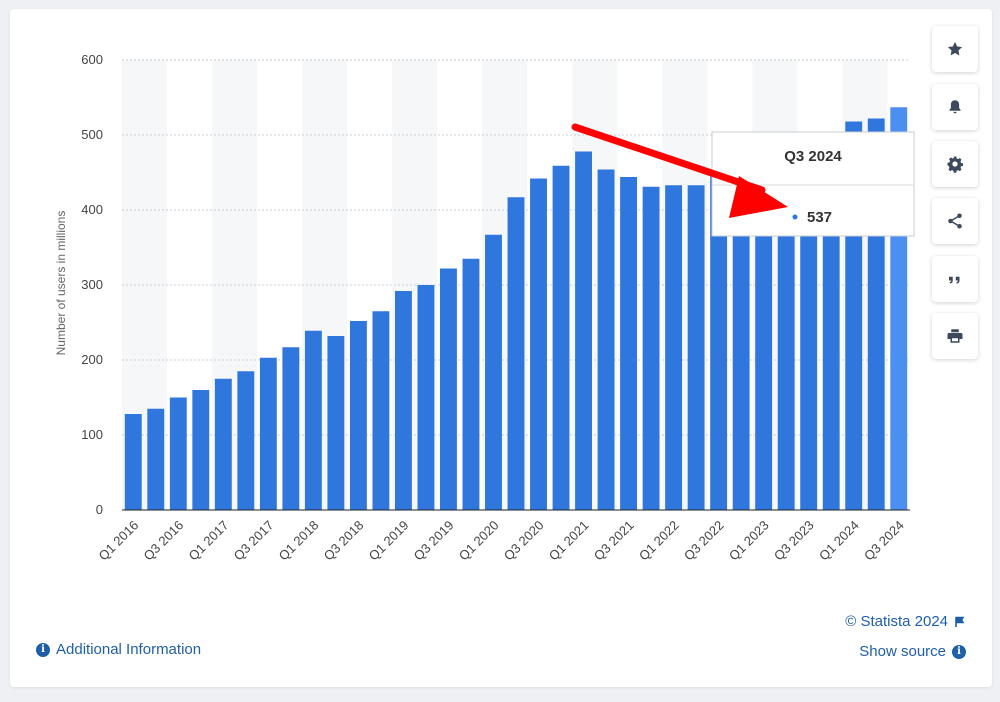 This screenshot has width=1000, height=702. I want to click on share-button, so click(955, 221).